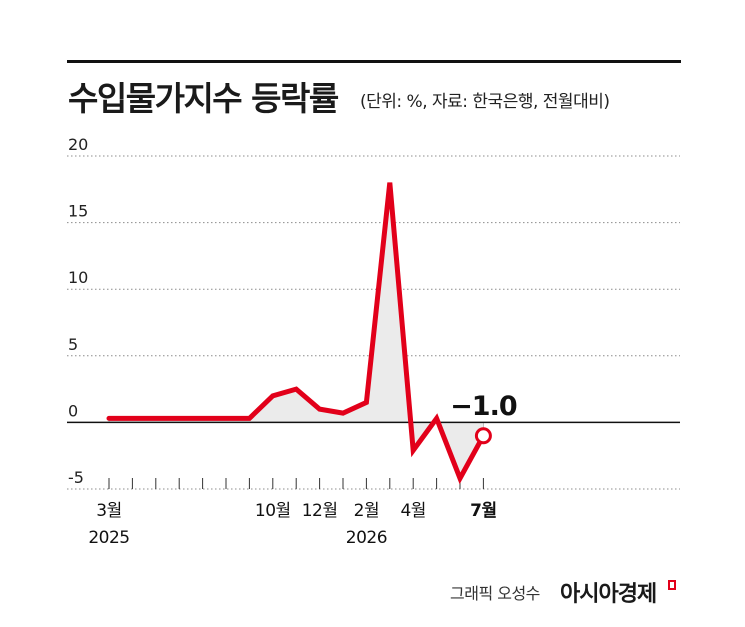 The height and width of the screenshot is (627, 745). Describe the element at coordinates (108, 511) in the screenshot. I see `x-tick-label: 3월` at that location.